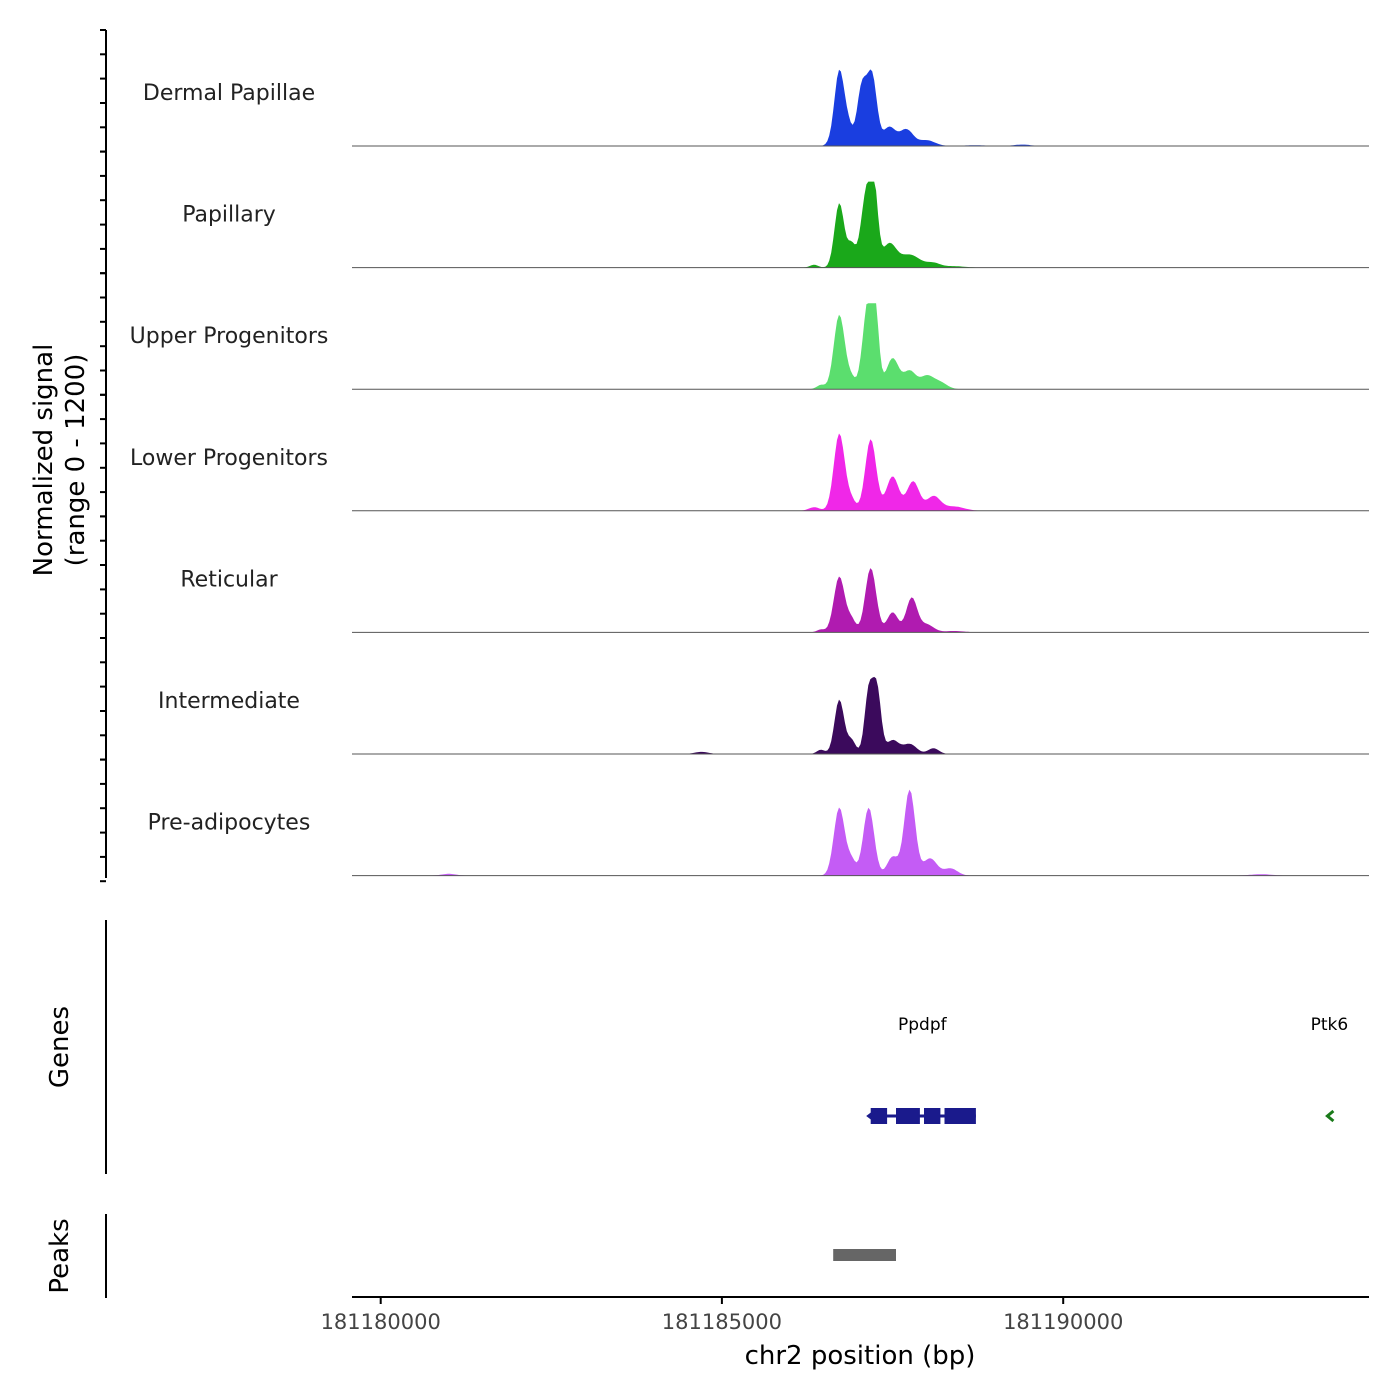 Image resolution: width=1400 pixels, height=1400 pixels. What do you see at coordinates (229, 458) in the screenshot?
I see `track-label: Lower Progenitors` at bounding box center [229, 458].